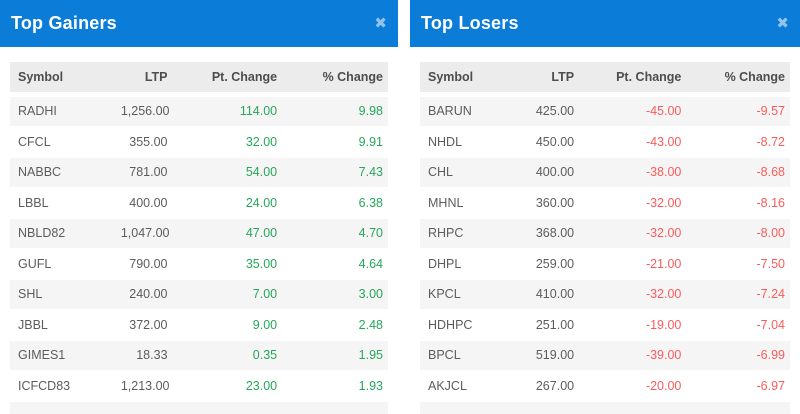  Describe the element at coordinates (335, 232) in the screenshot. I see `pct-change-cell: 4.70` at that location.